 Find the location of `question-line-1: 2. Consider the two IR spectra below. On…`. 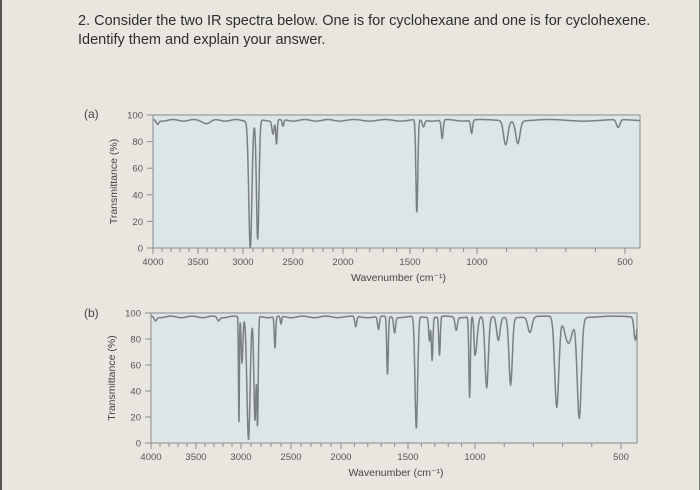

question-line-1: 2. Consider the two IR spectra below. On… is located at coordinates (364, 21).